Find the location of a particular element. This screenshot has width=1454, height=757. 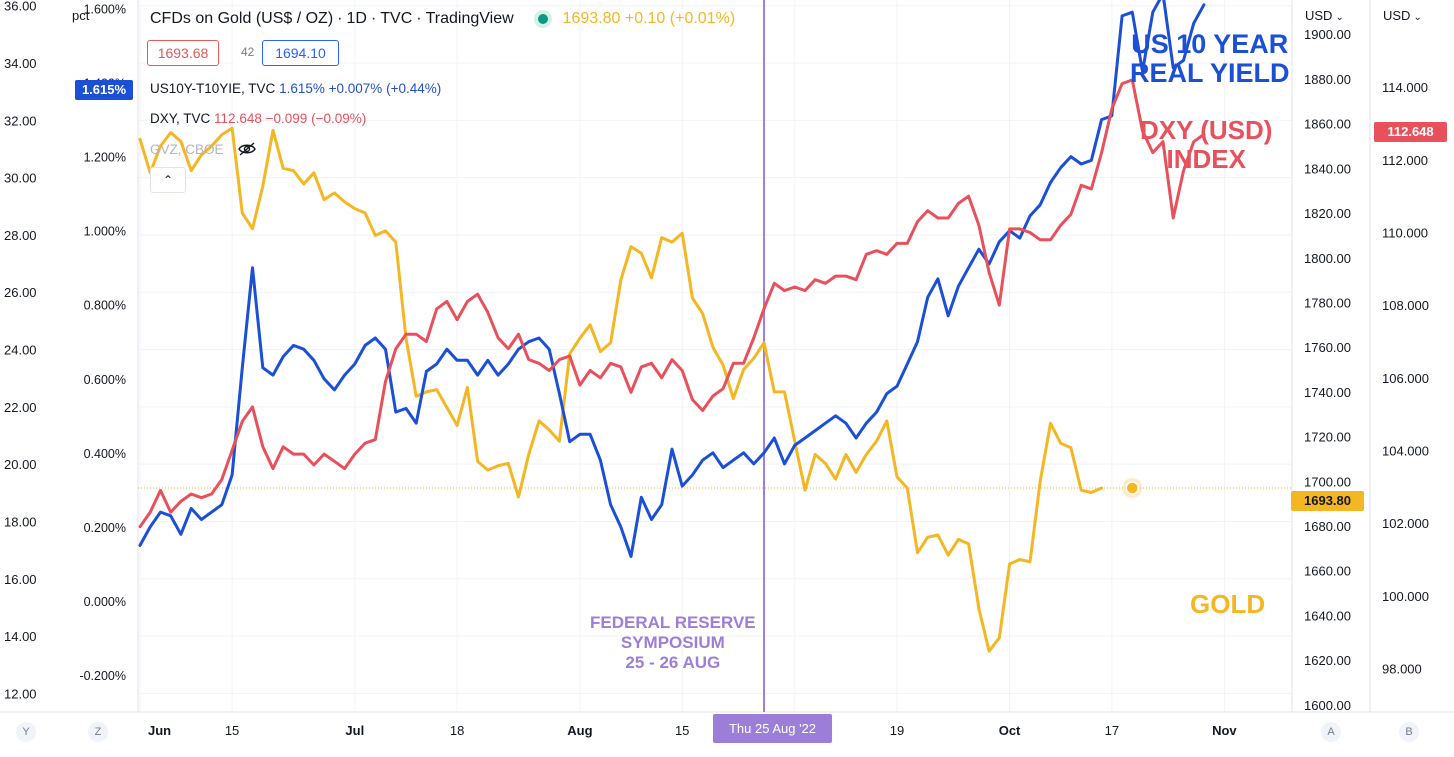

gold-last-price: 1693.80 is located at coordinates (591, 18).